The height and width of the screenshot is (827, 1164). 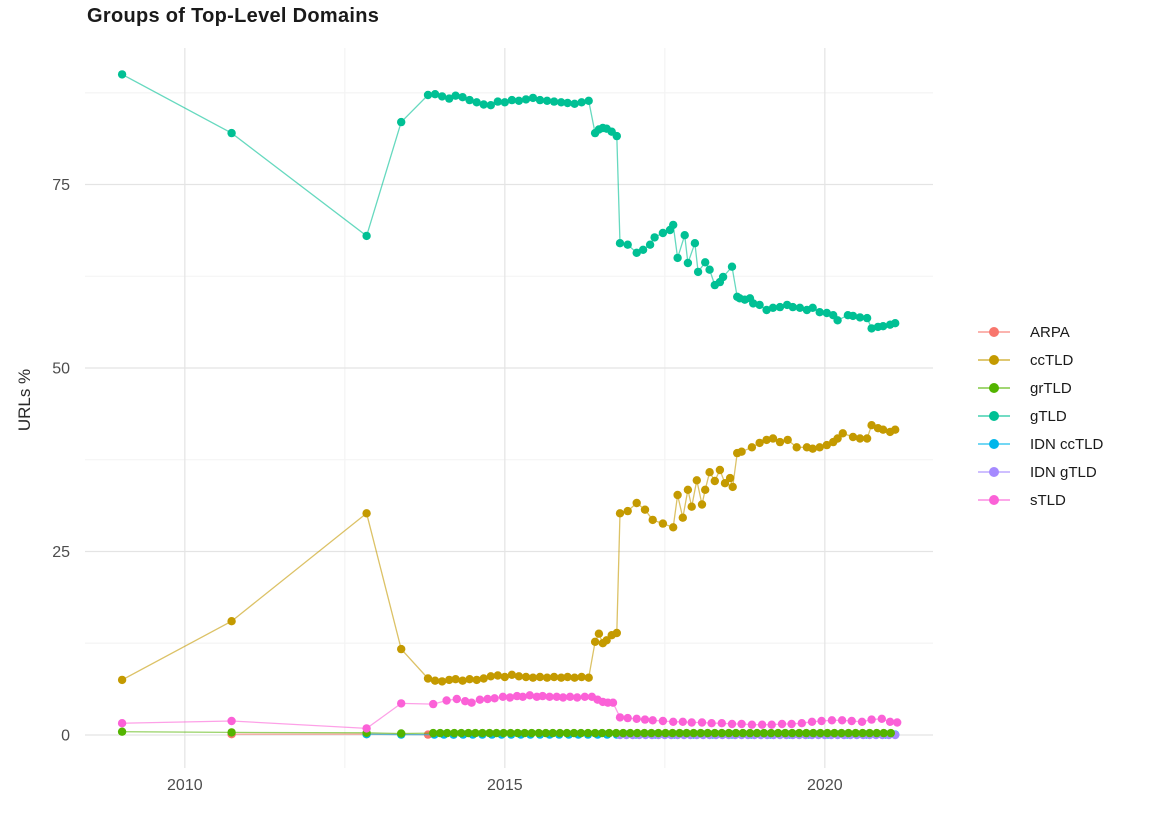 I want to click on legend-item-gtld: gTLD, so click(x=1040, y=416).